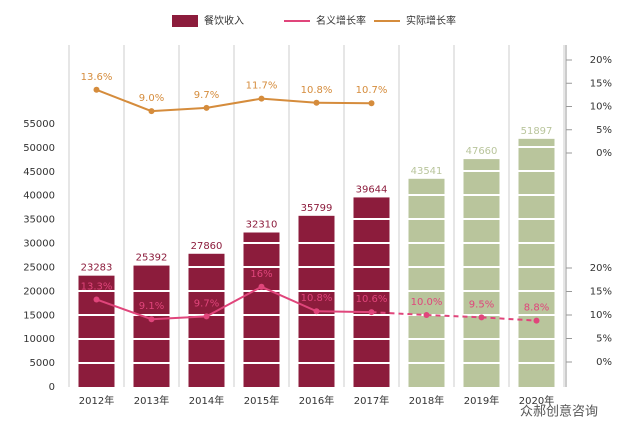  I want to click on y-tick-label: 10000, so click(39, 339).